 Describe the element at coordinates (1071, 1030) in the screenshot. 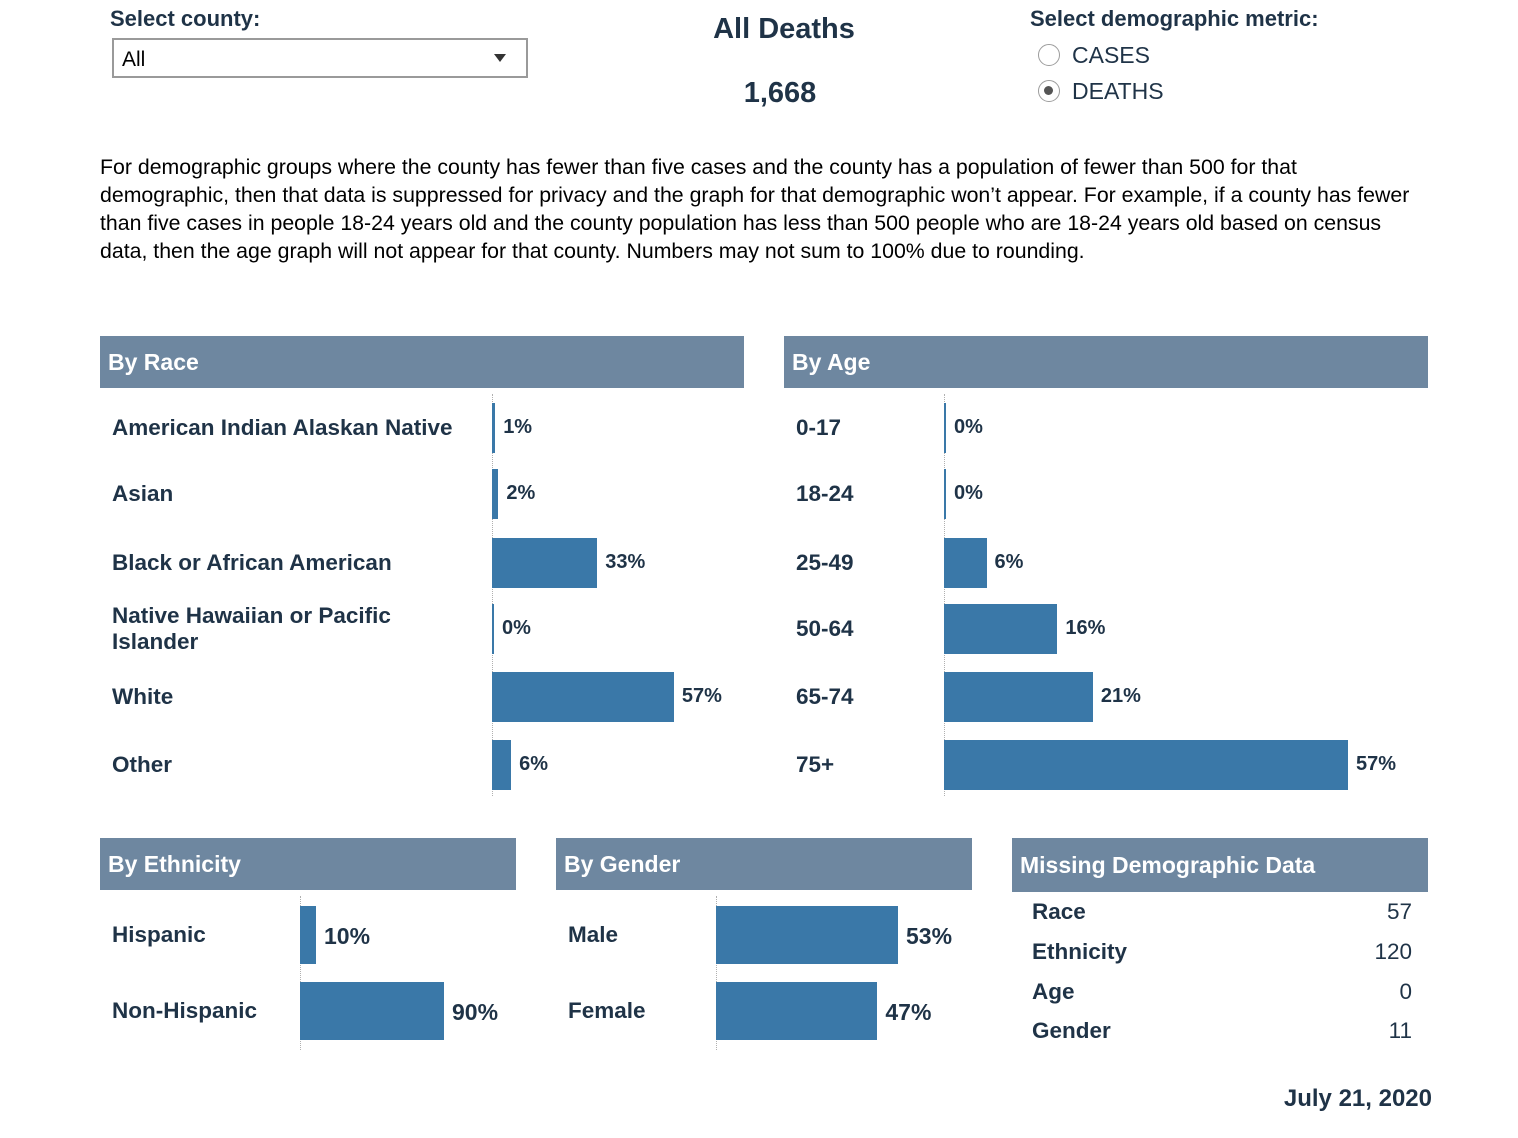

I see `missing-row-label: Gender` at that location.